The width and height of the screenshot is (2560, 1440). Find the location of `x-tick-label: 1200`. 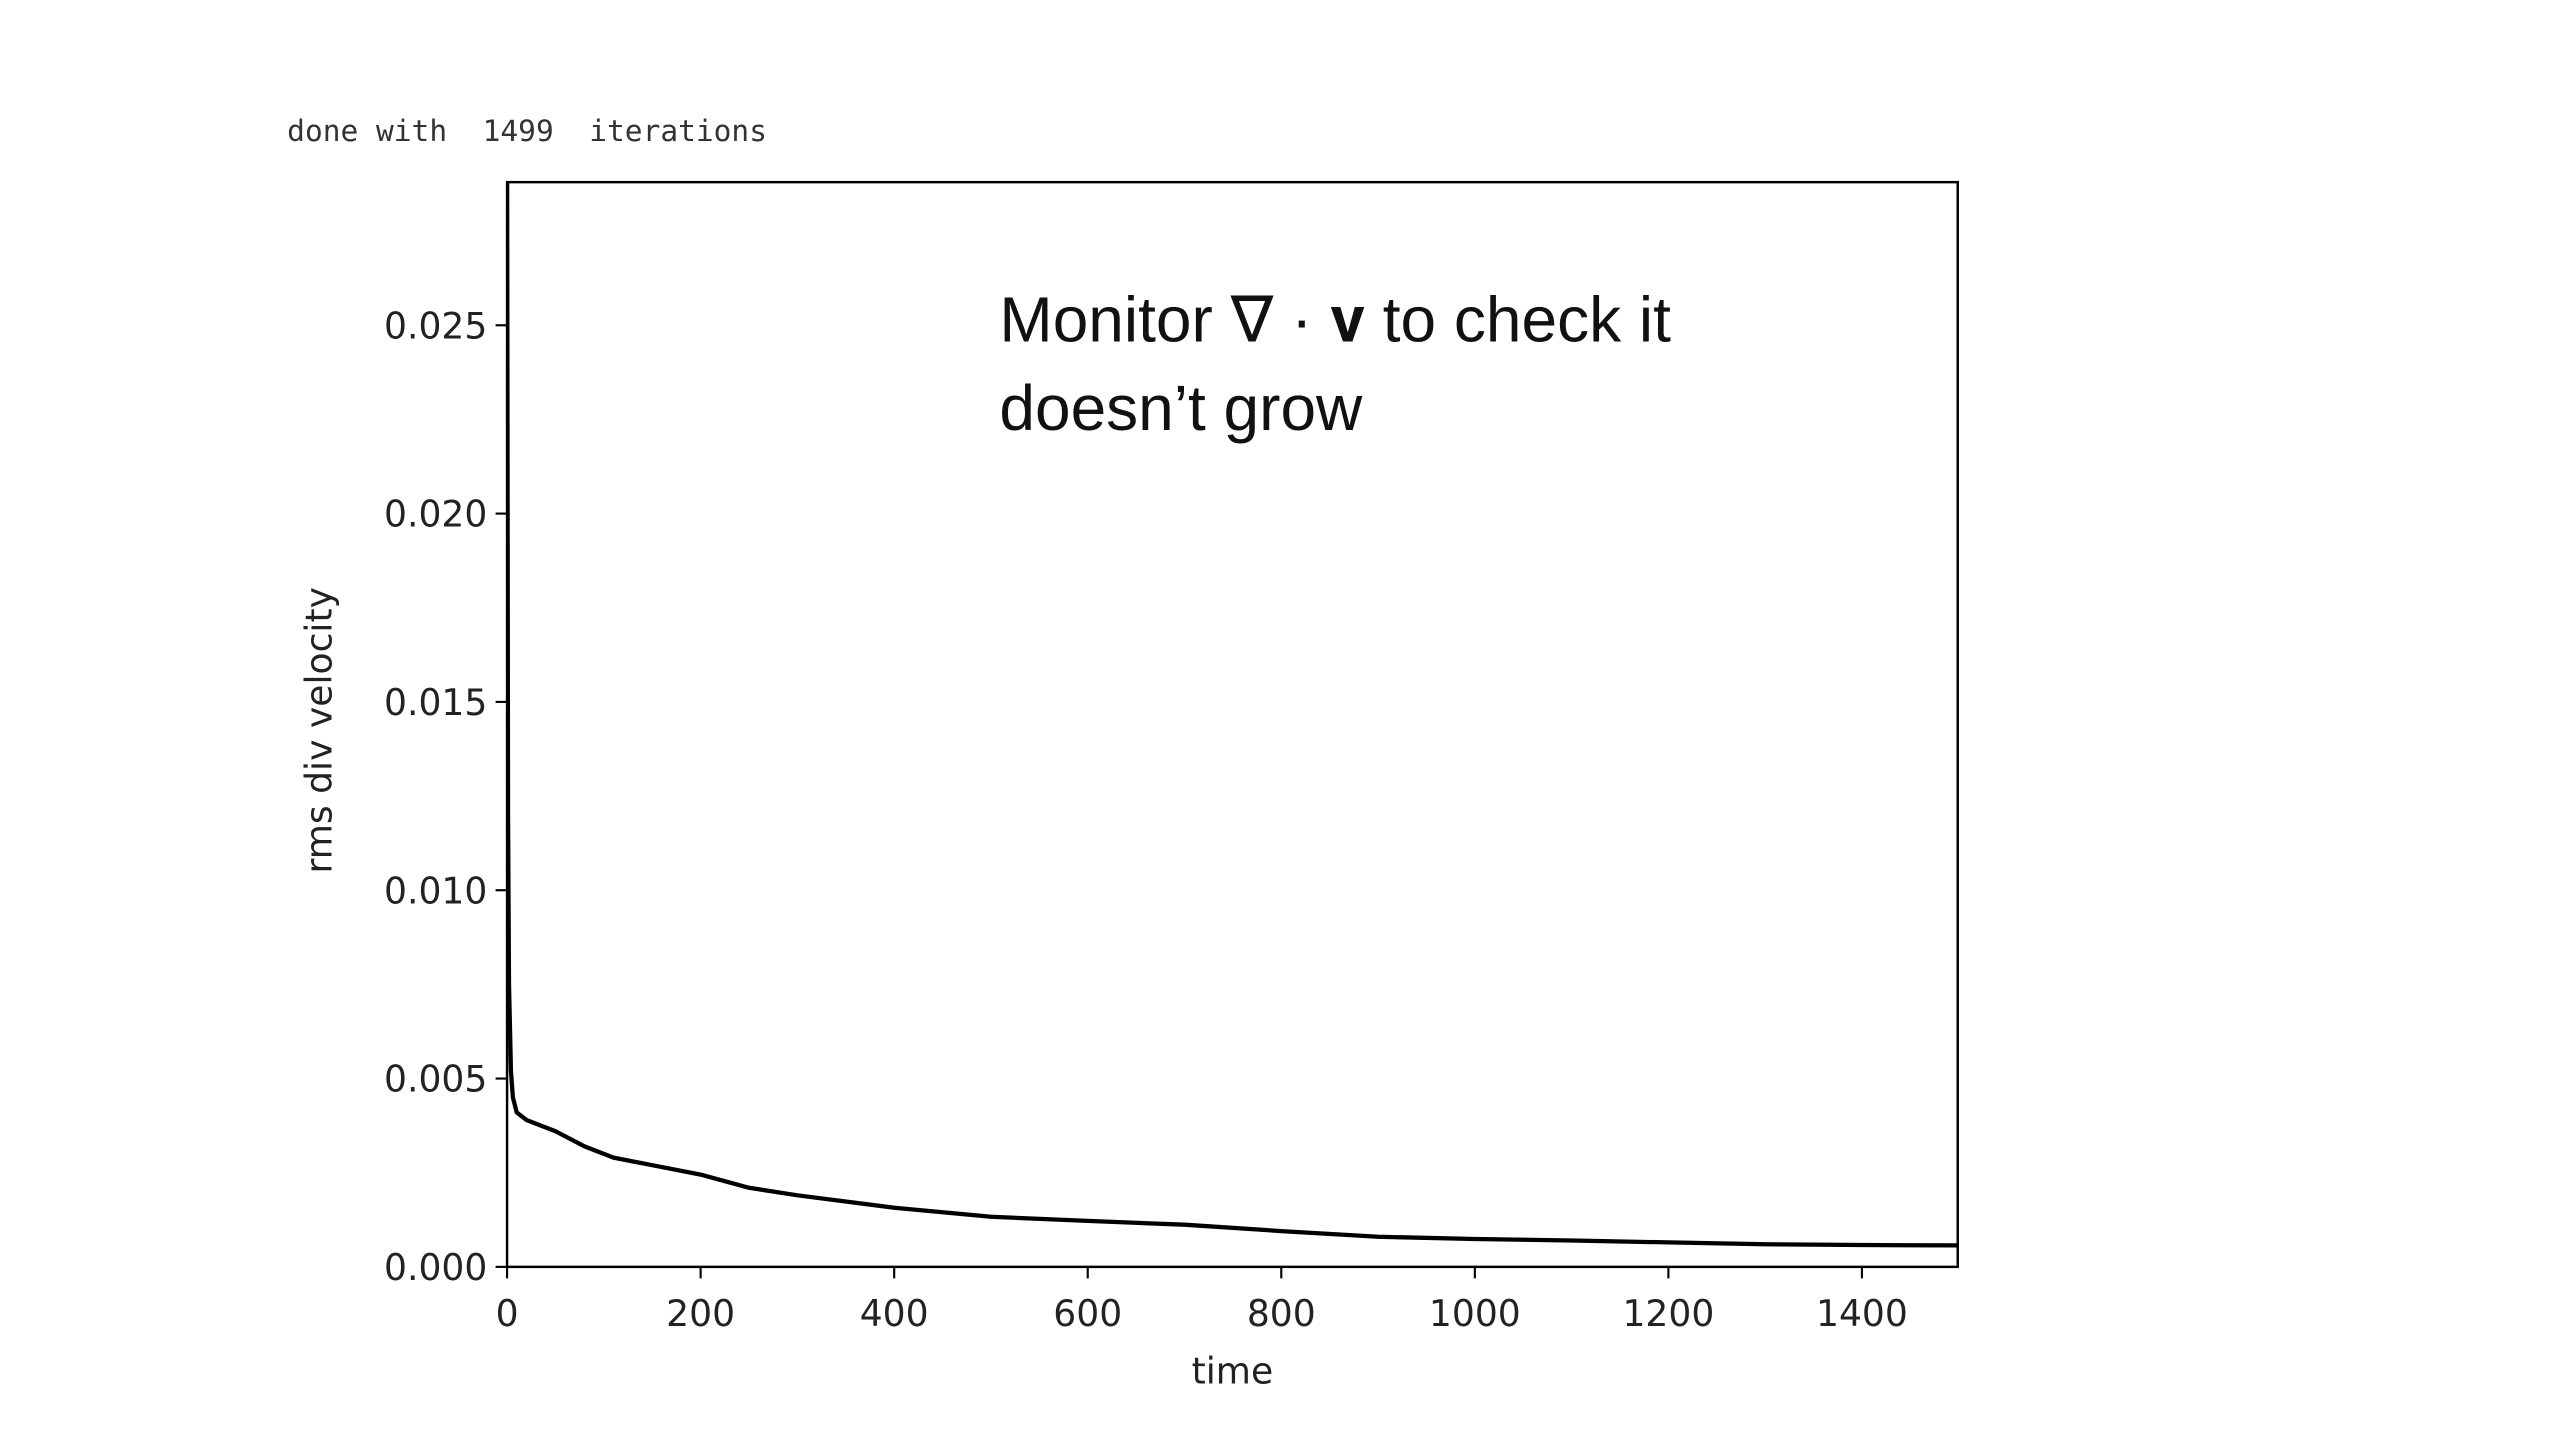

x-tick-label: 1200 is located at coordinates (1668, 1313).